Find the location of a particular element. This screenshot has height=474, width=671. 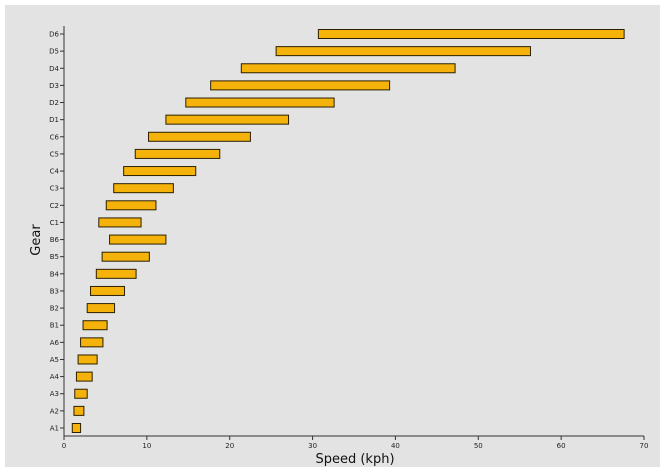

bar-b4 is located at coordinates (116, 273).